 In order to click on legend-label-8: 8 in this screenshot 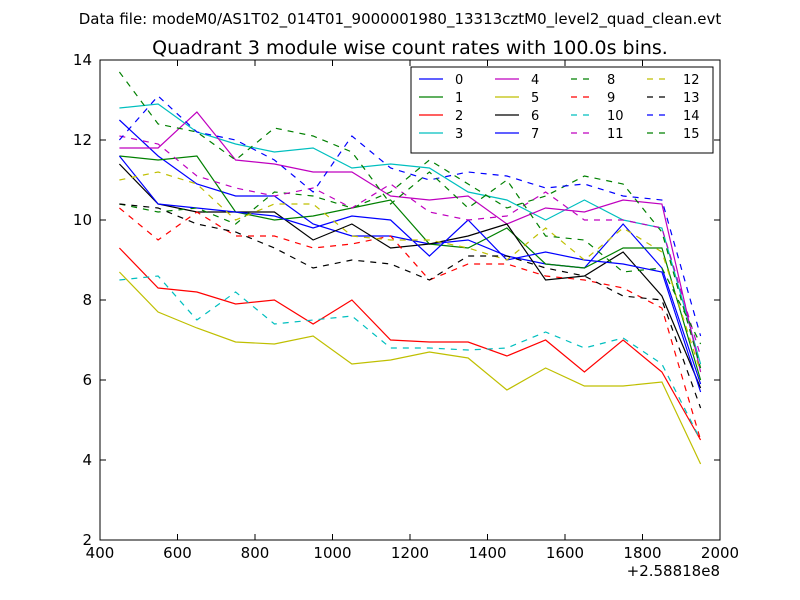, I will do `click(611, 80)`.